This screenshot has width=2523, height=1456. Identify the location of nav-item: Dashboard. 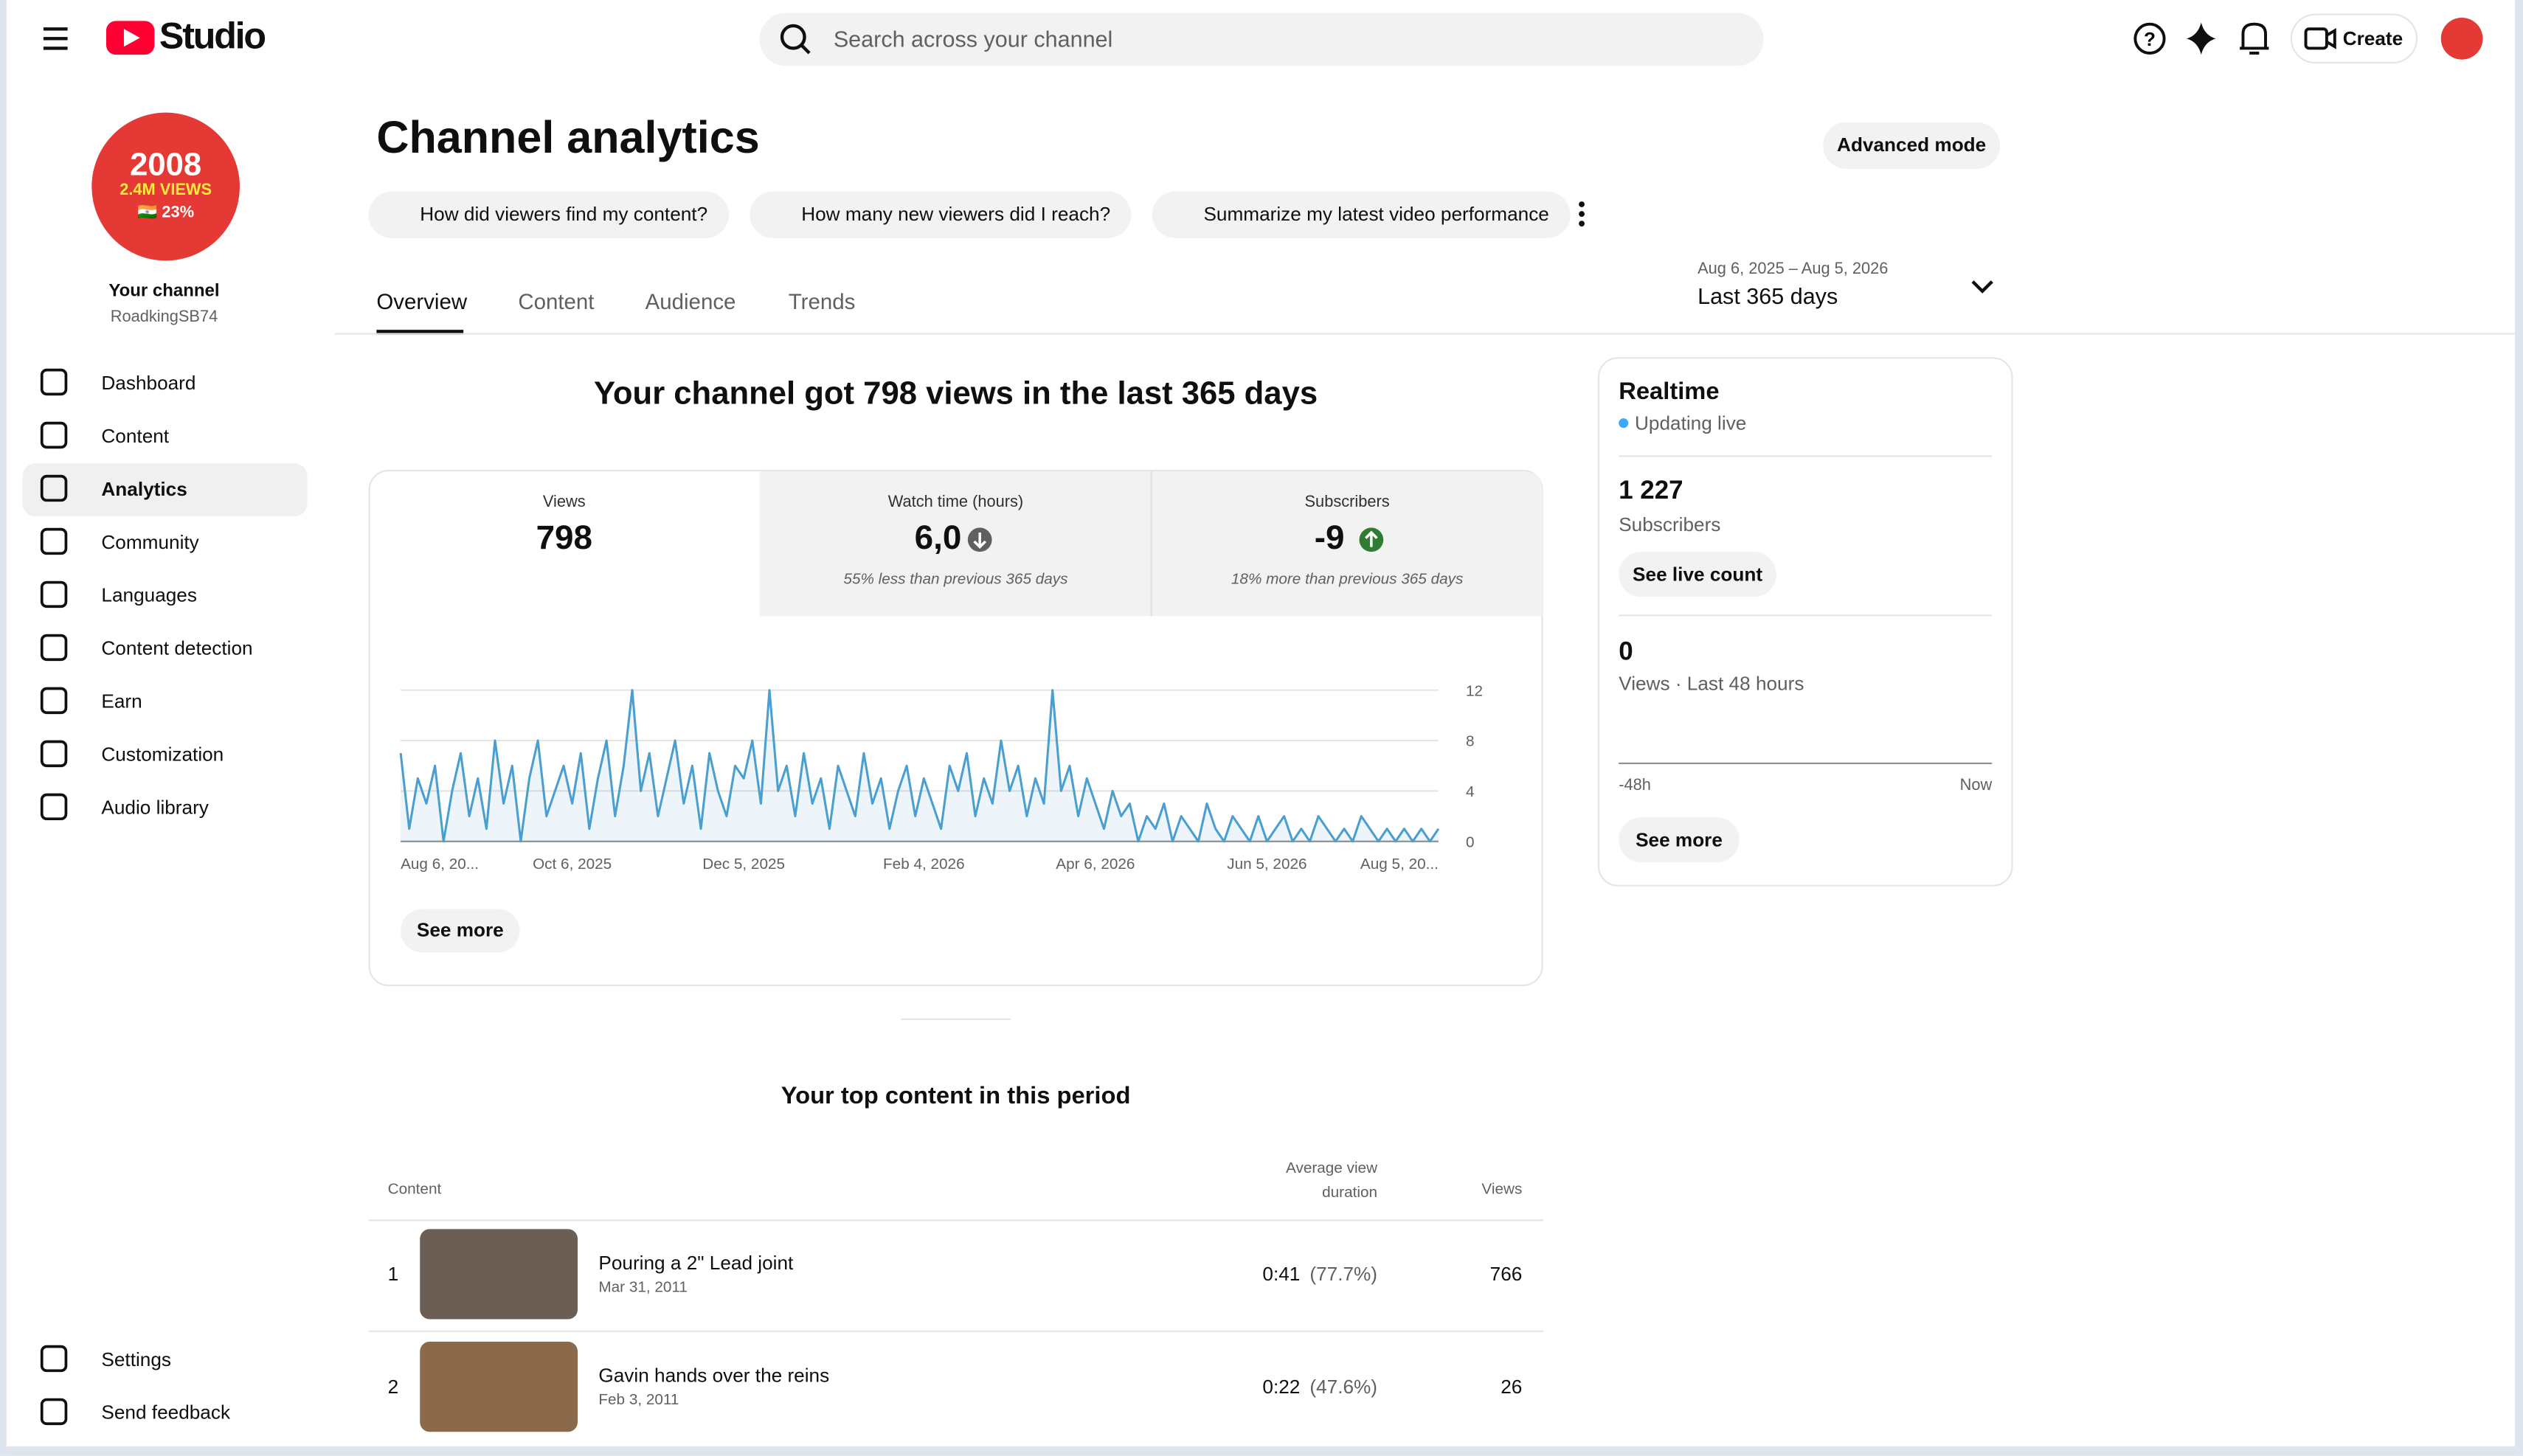
(148, 383).